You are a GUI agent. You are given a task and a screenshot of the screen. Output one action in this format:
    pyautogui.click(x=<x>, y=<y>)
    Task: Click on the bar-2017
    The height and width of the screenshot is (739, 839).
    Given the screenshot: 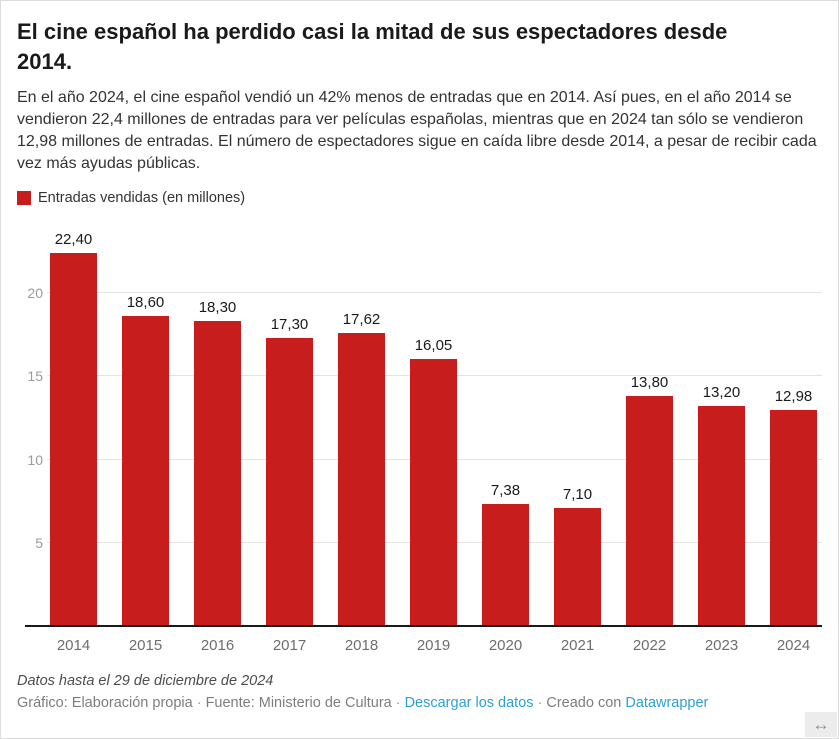 What is the action you would take?
    pyautogui.click(x=289, y=481)
    